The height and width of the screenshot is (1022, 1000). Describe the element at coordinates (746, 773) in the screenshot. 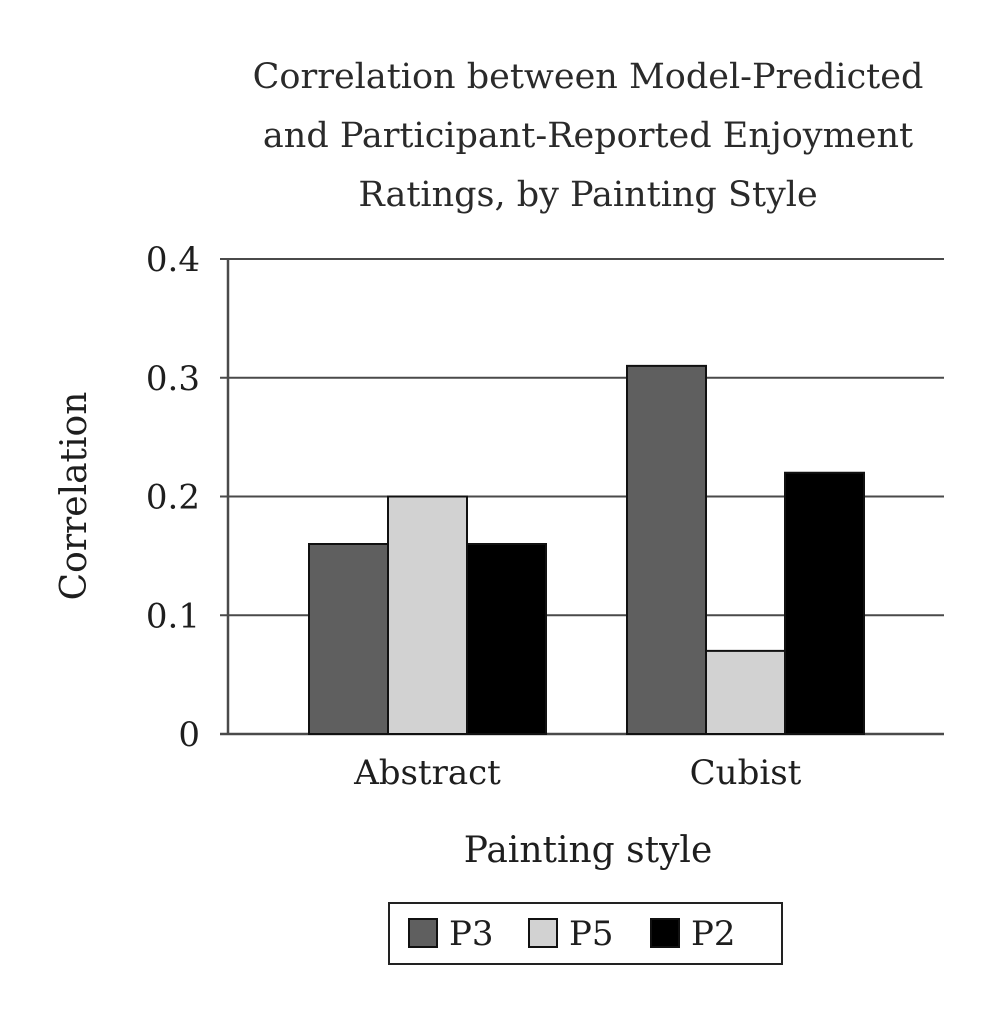

I see `x-tick-label: Cubist` at that location.